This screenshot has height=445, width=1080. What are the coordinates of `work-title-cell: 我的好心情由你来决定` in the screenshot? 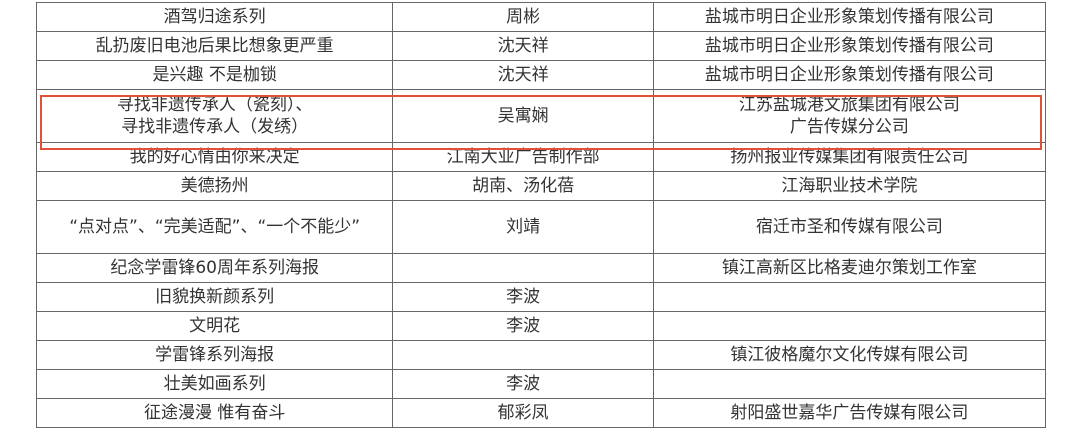 It's located at (214, 157).